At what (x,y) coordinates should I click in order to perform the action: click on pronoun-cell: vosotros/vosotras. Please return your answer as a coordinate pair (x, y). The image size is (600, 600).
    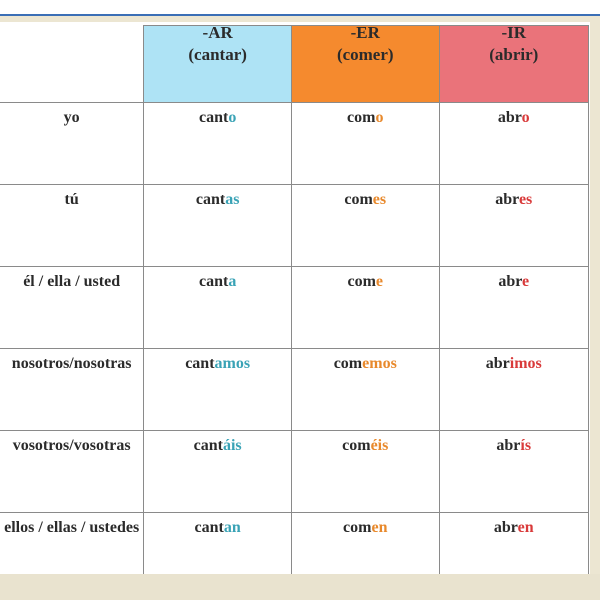
    Looking at the image, I should click on (72, 471).